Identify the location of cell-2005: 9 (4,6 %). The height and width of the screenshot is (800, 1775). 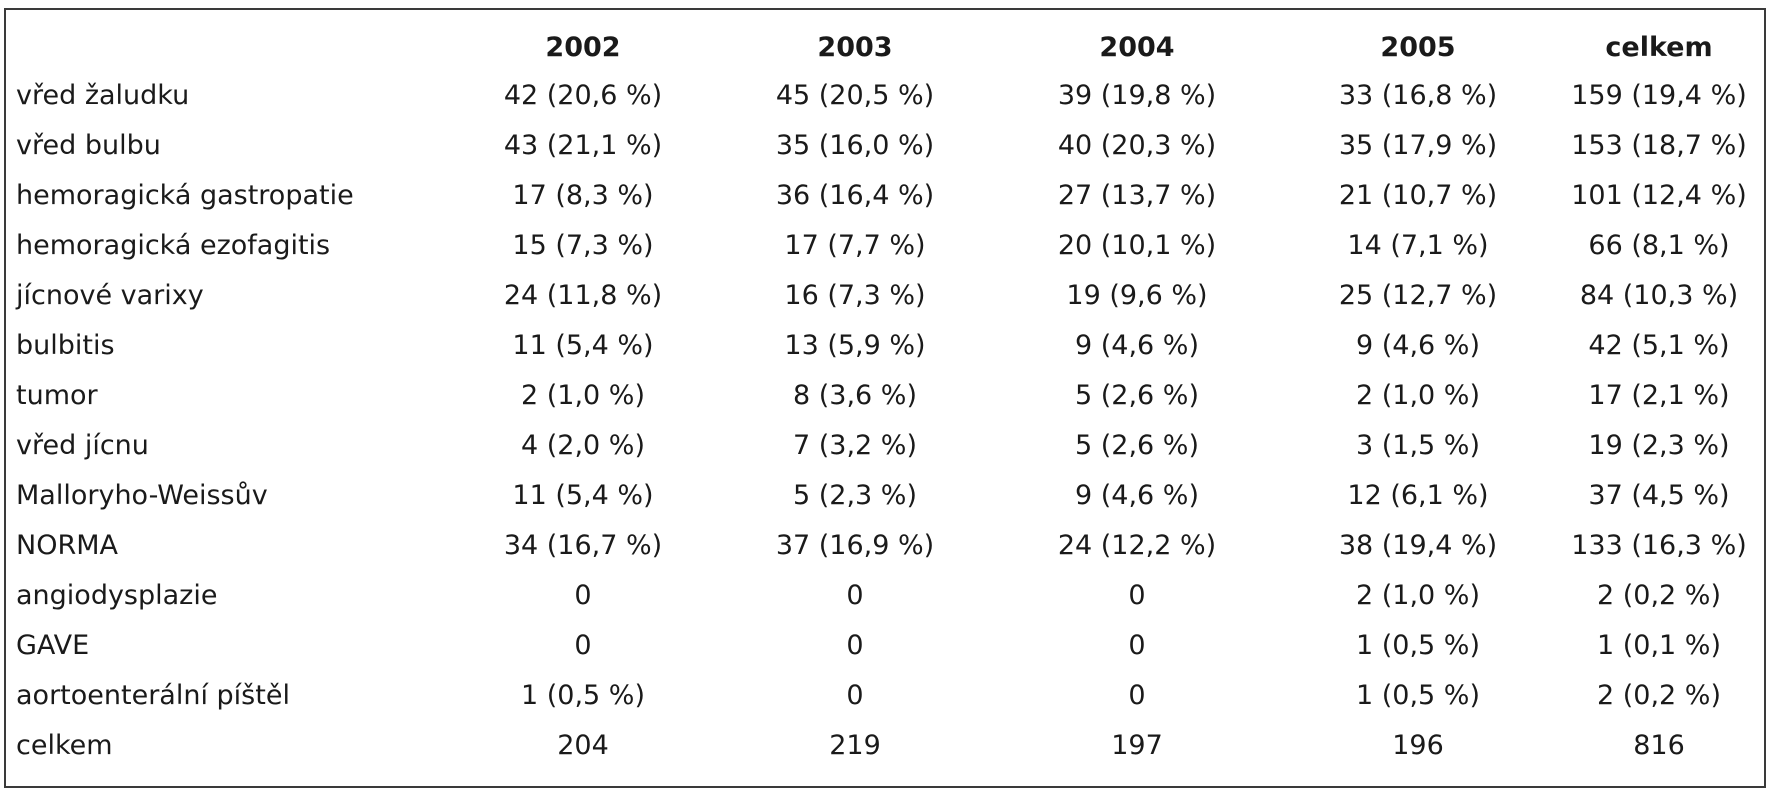
(1417, 345).